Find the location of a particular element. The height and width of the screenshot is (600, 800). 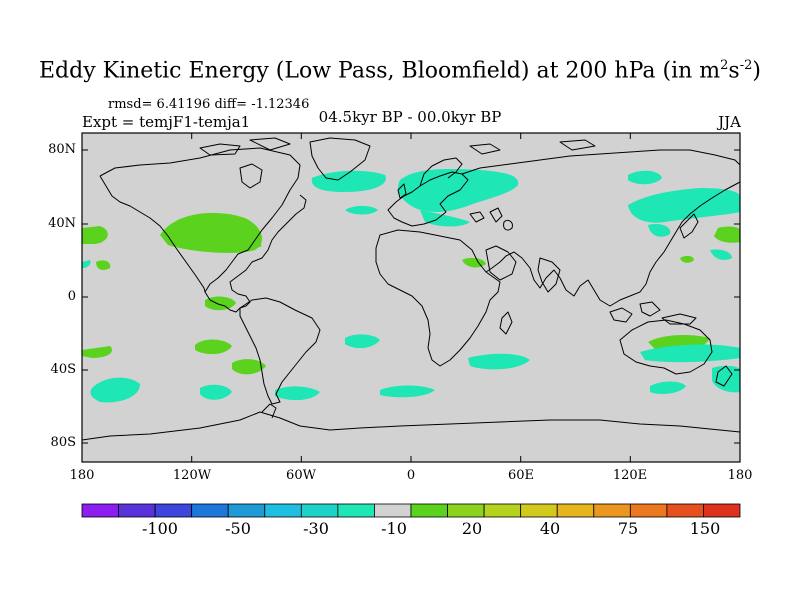

patch-ne-pacific is located at coordinates (727, 234).